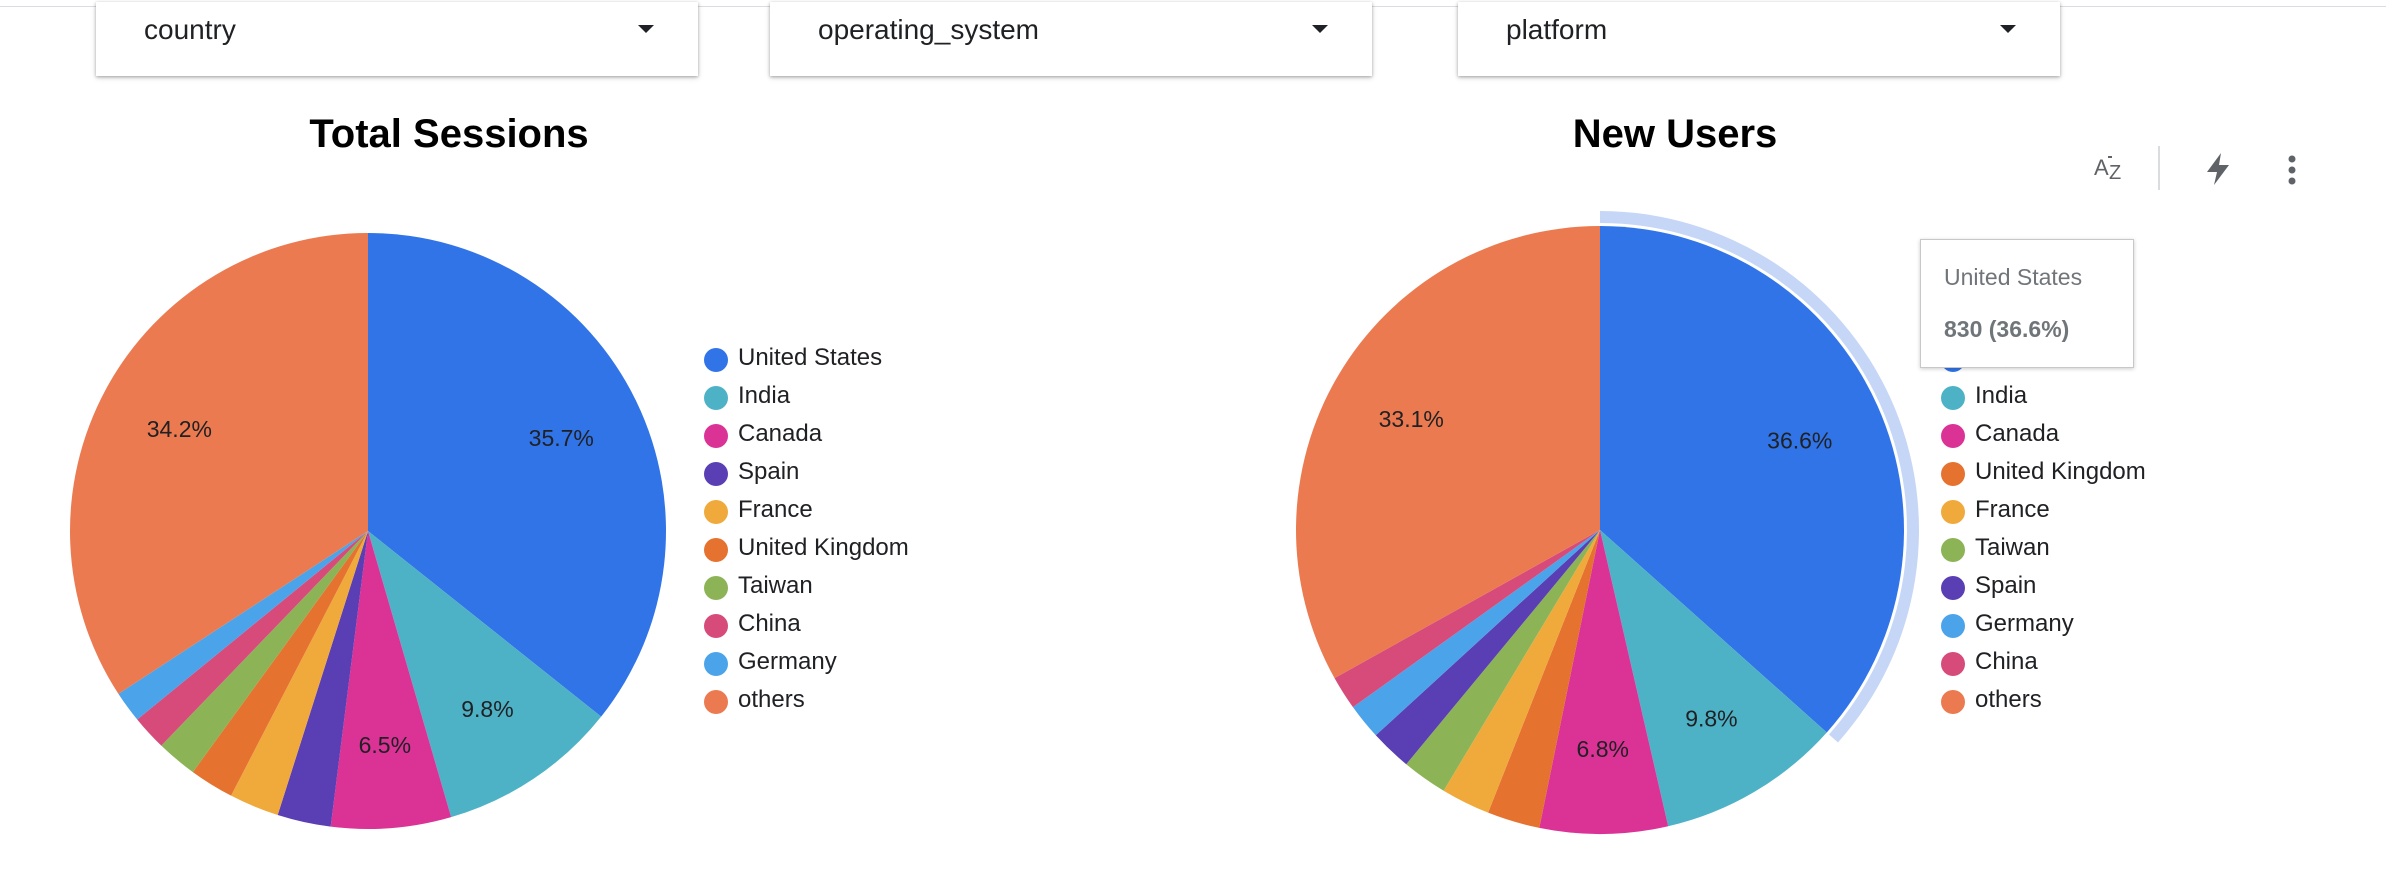 This screenshot has height=896, width=2386. I want to click on hover-tooltip: United States 830 (36.6%), so click(2027, 303).